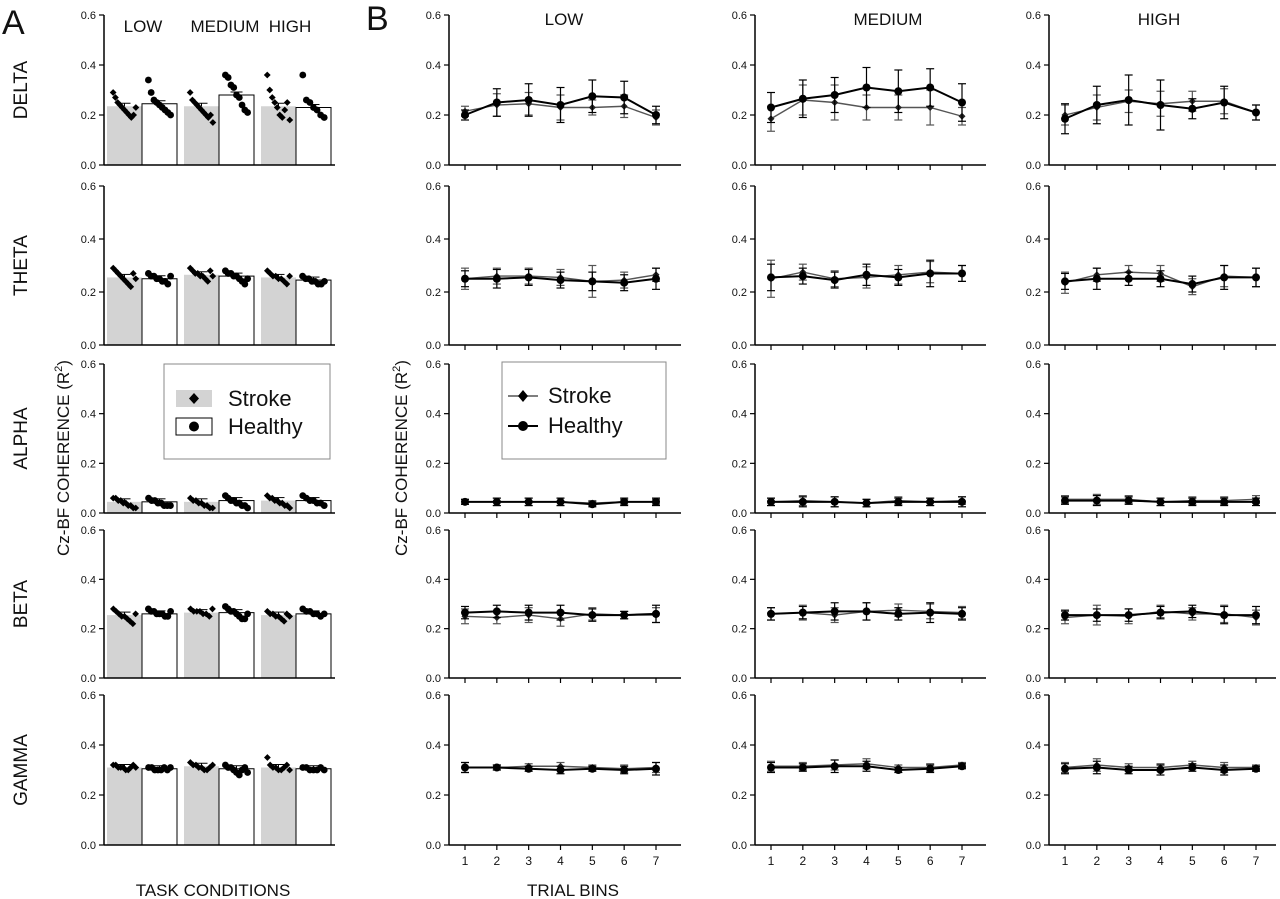 The height and width of the screenshot is (899, 1280). I want to click on panel-b-delta-low: 0.0 0.2 0.4 0.6, so click(553, 91).